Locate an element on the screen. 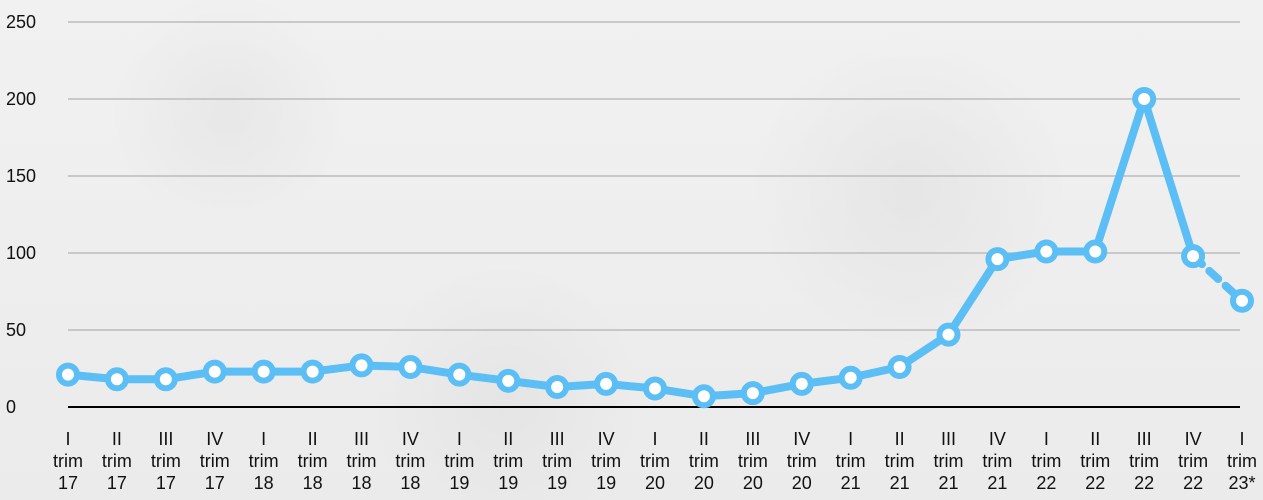 The height and width of the screenshot is (500, 1263). x-tick-label: III trim 22 is located at coordinates (1144, 461).